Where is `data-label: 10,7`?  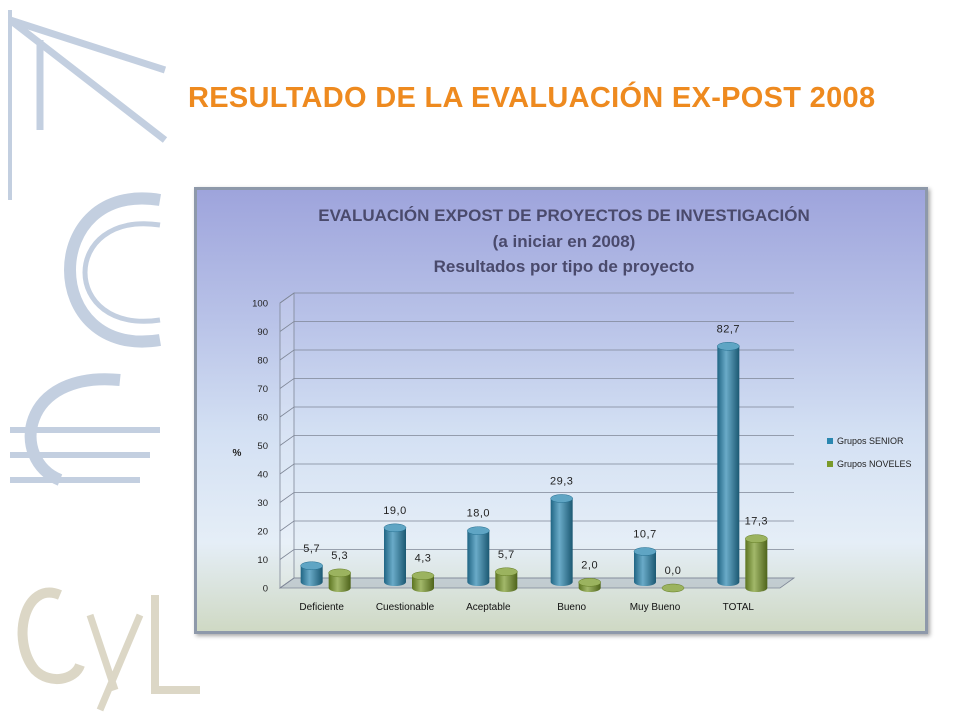 data-label: 10,7 is located at coordinates (644, 535).